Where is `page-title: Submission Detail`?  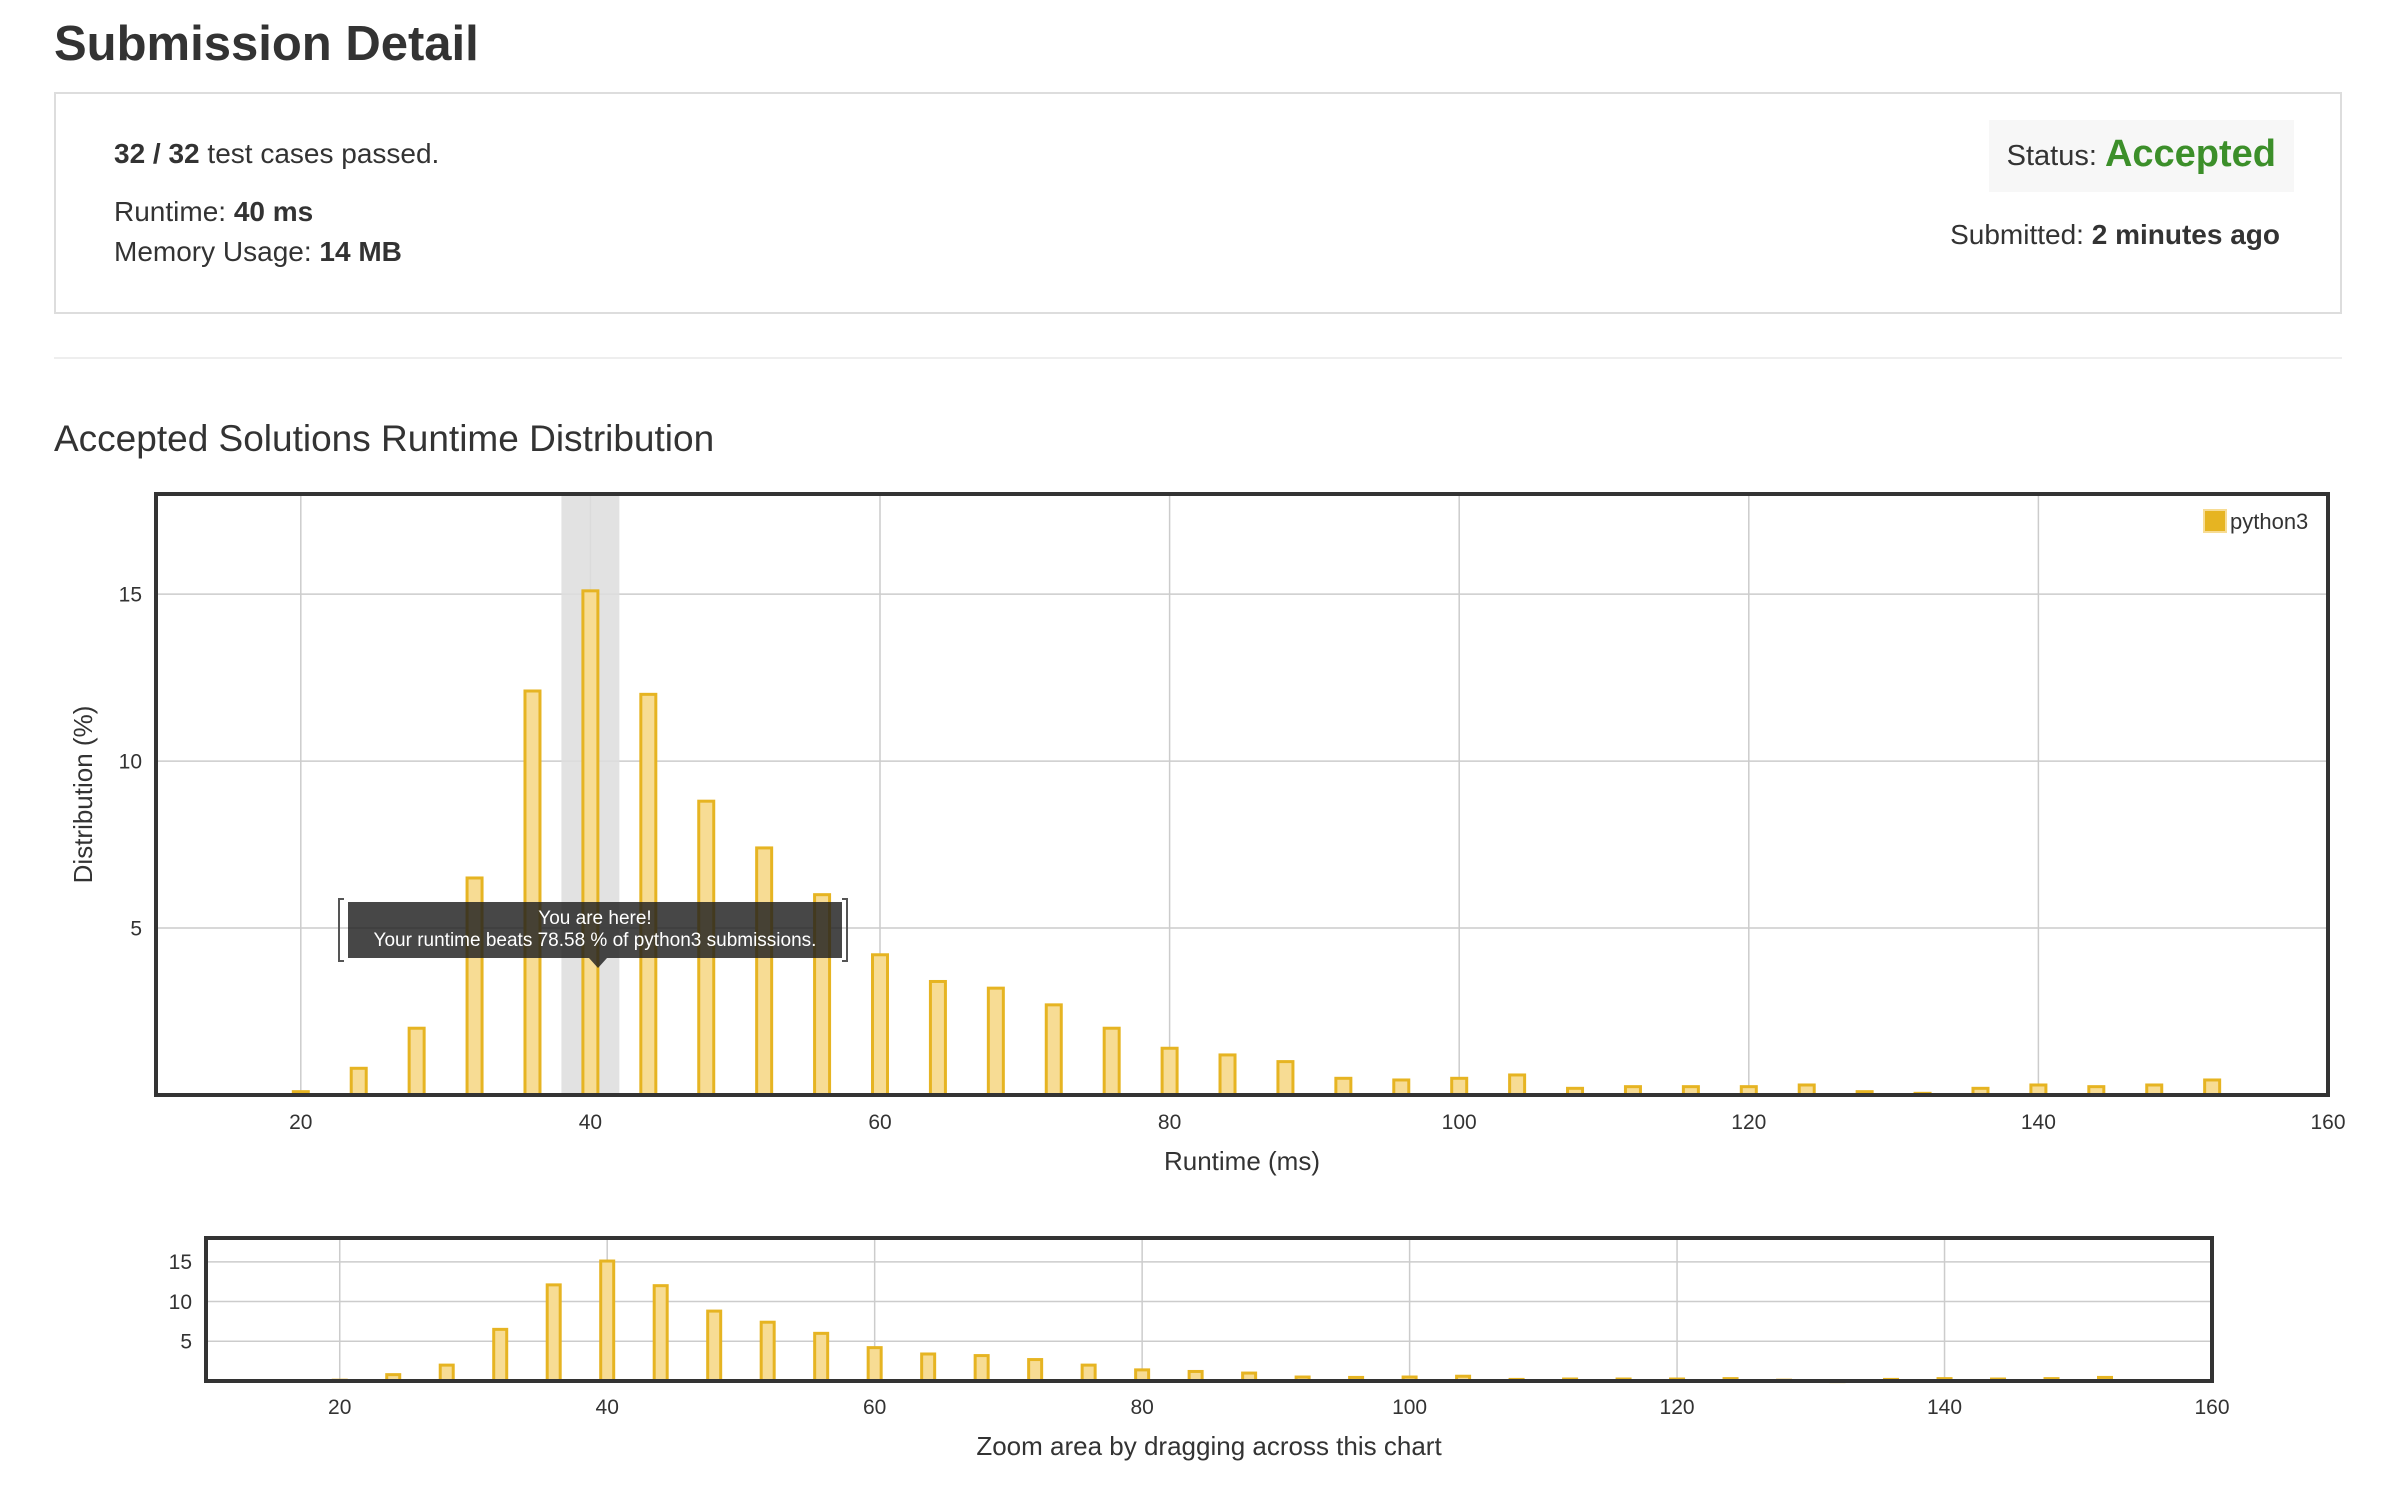 page-title: Submission Detail is located at coordinates (266, 44).